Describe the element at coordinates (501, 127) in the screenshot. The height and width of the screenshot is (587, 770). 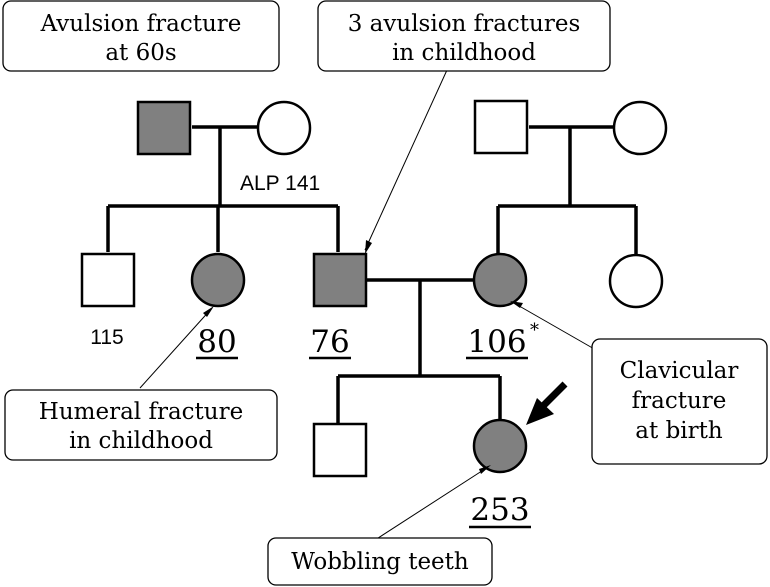
I see `maternal-grandfather-symbol` at that location.